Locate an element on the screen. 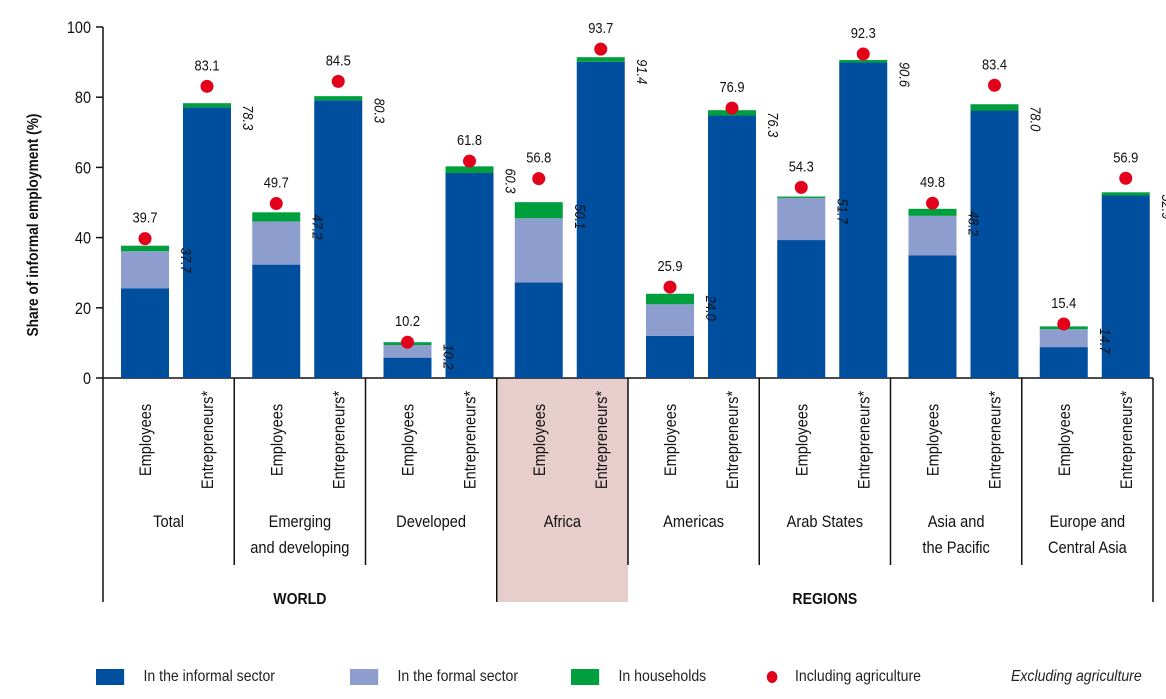 Image resolution: width=1166 pixels, height=699 pixels. group-label-2-0: Developed is located at coordinates (431, 522).